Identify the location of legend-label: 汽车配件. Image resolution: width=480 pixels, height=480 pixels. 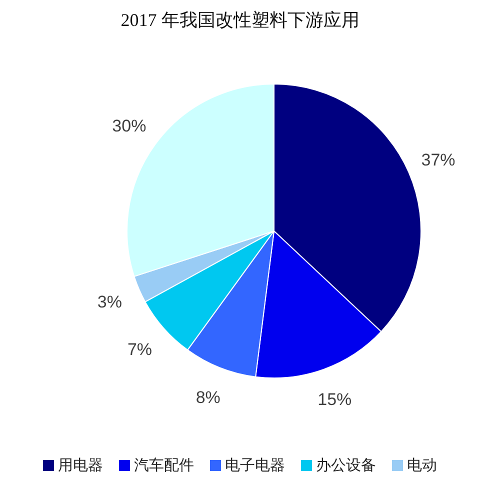
(164, 465).